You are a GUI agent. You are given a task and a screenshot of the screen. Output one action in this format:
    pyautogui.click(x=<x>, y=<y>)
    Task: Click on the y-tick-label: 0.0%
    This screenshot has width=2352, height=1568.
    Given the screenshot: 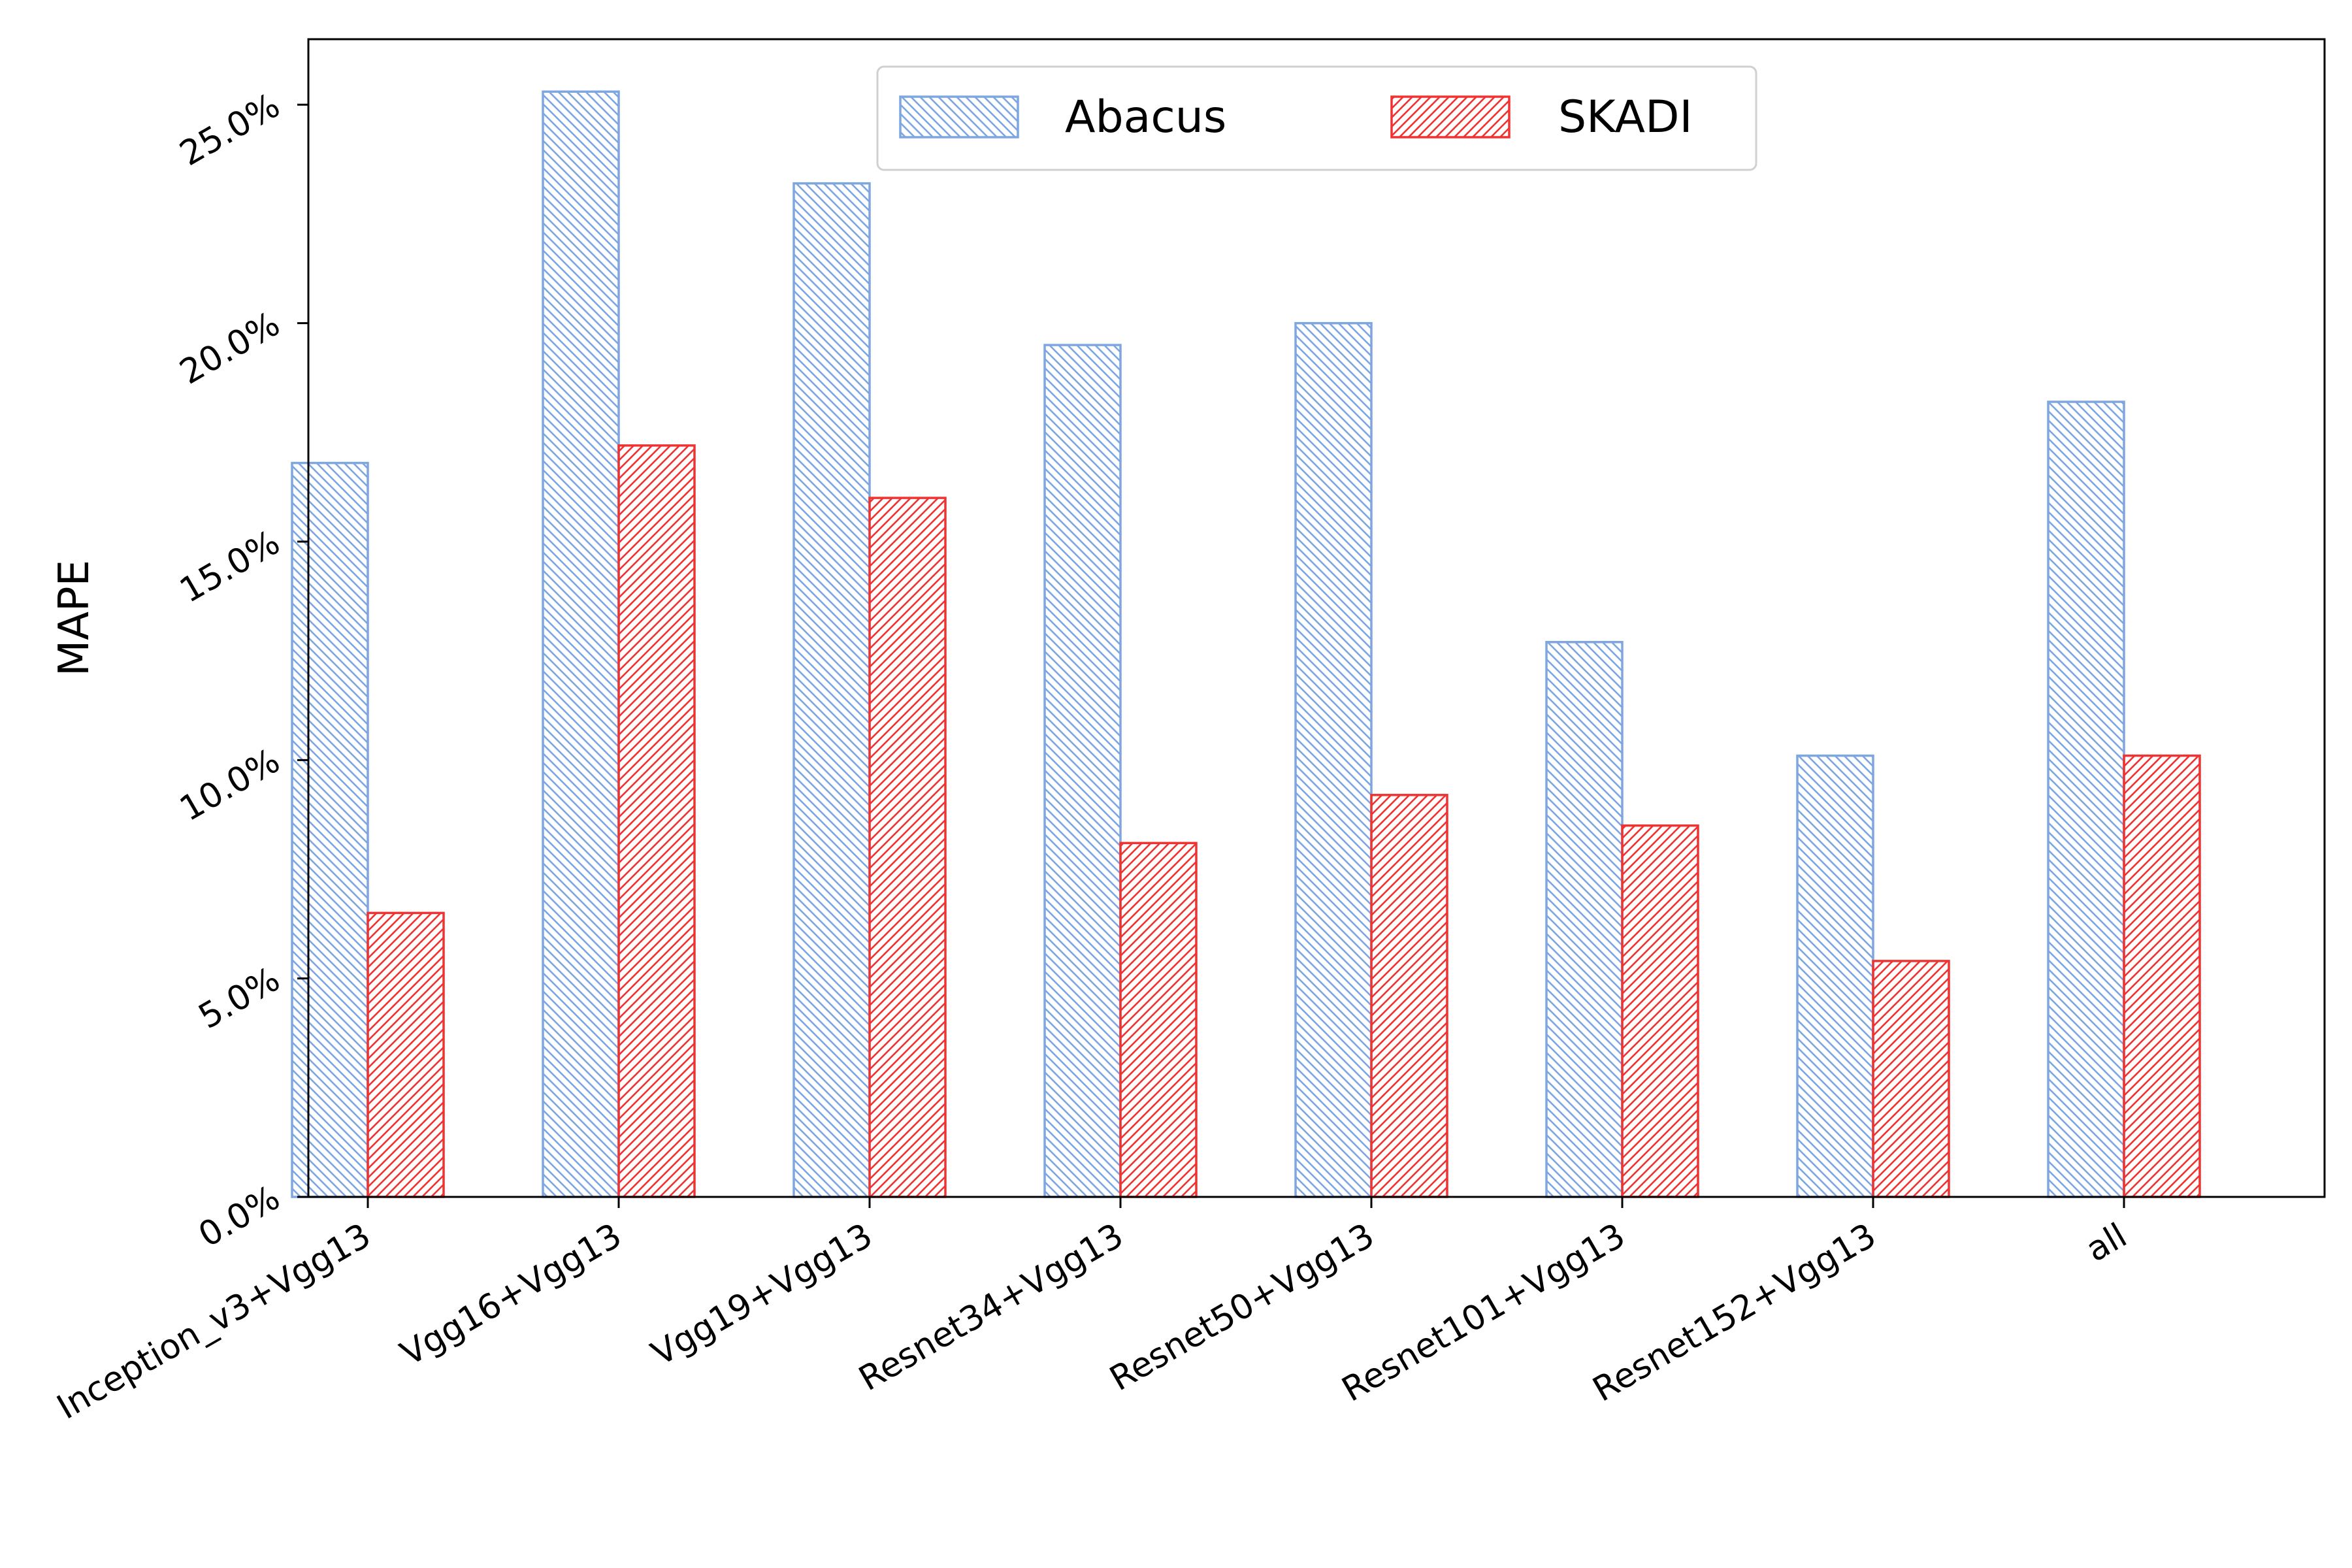 What is the action you would take?
    pyautogui.click(x=239, y=1216)
    